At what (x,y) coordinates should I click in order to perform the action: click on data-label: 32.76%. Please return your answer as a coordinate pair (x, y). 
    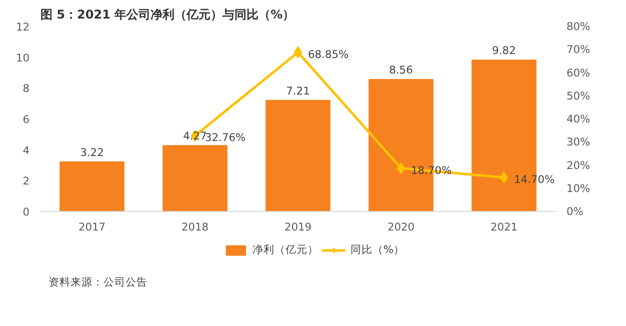
    Looking at the image, I should click on (225, 137).